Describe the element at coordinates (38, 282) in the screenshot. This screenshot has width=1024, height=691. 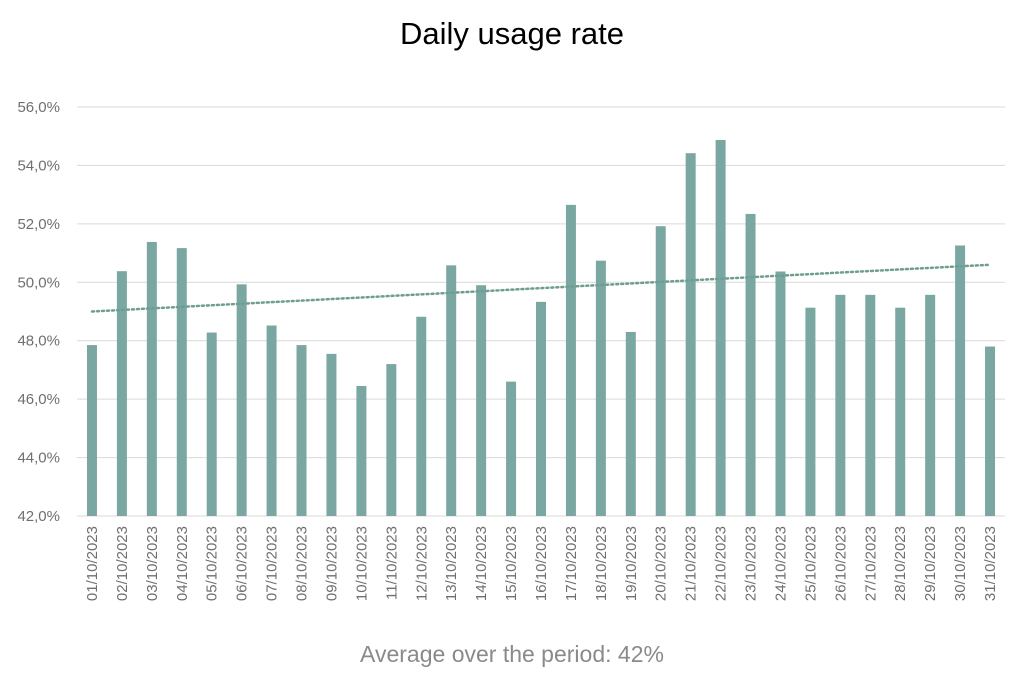
I see `y-tick-label: 50,0%` at that location.